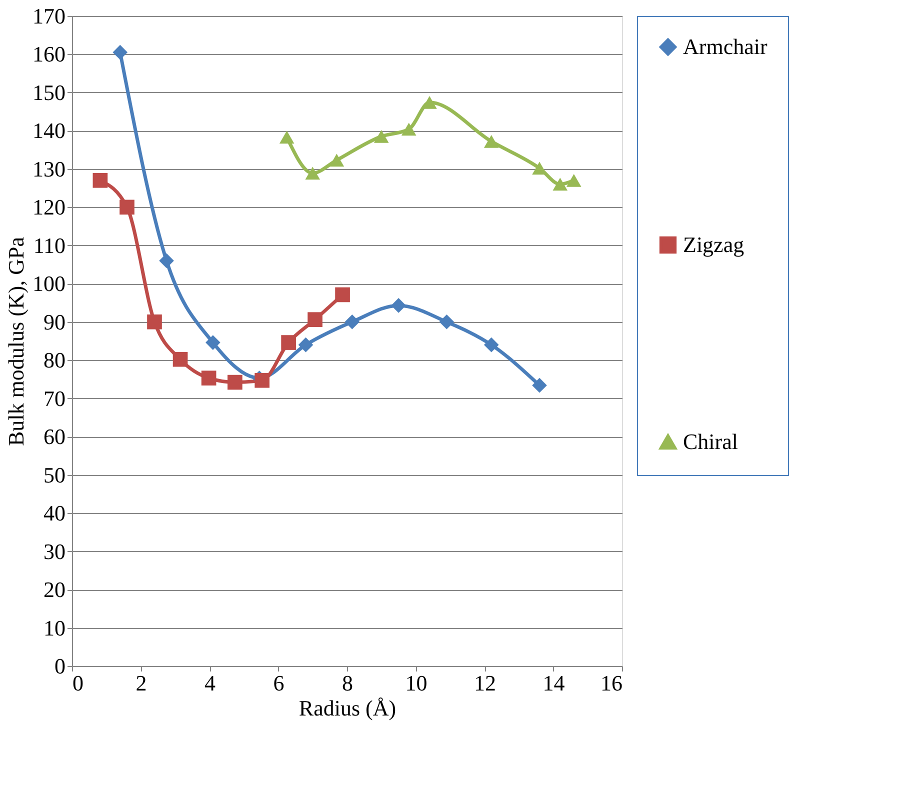 This screenshot has height=796, width=908. I want to click on y-tick-label: 140, so click(49, 131).